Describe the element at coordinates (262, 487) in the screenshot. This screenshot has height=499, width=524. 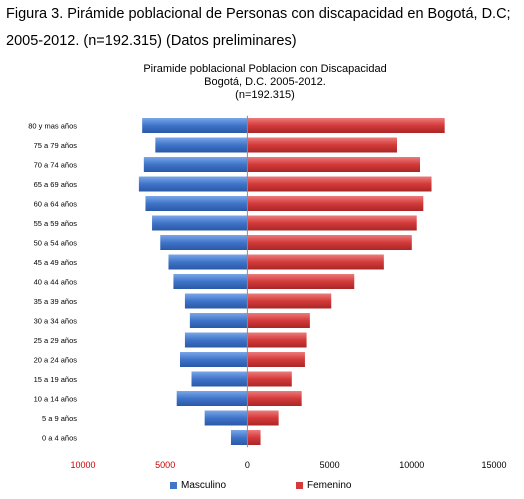
I see `legend: Masculino Femenino` at that location.